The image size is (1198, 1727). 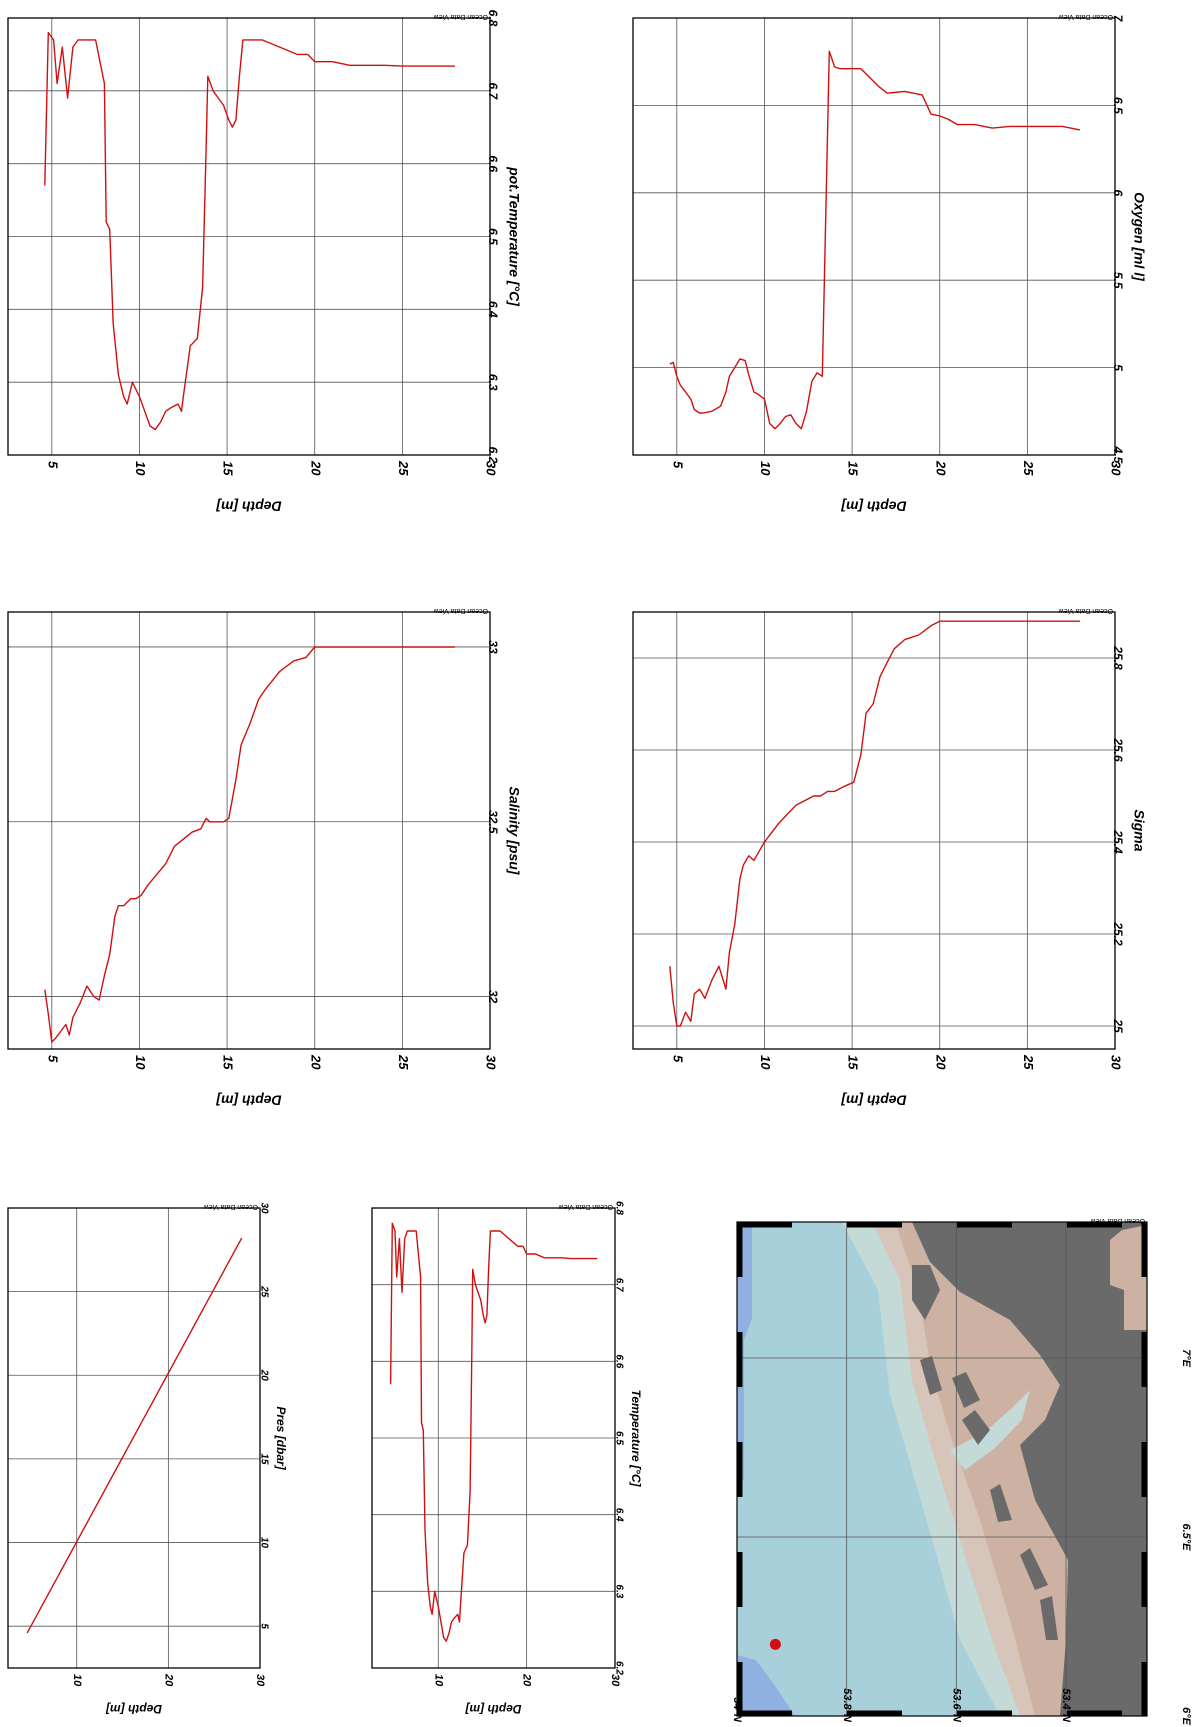 What do you see at coordinates (775, 1644) in the screenshot?
I see `station-marker` at bounding box center [775, 1644].